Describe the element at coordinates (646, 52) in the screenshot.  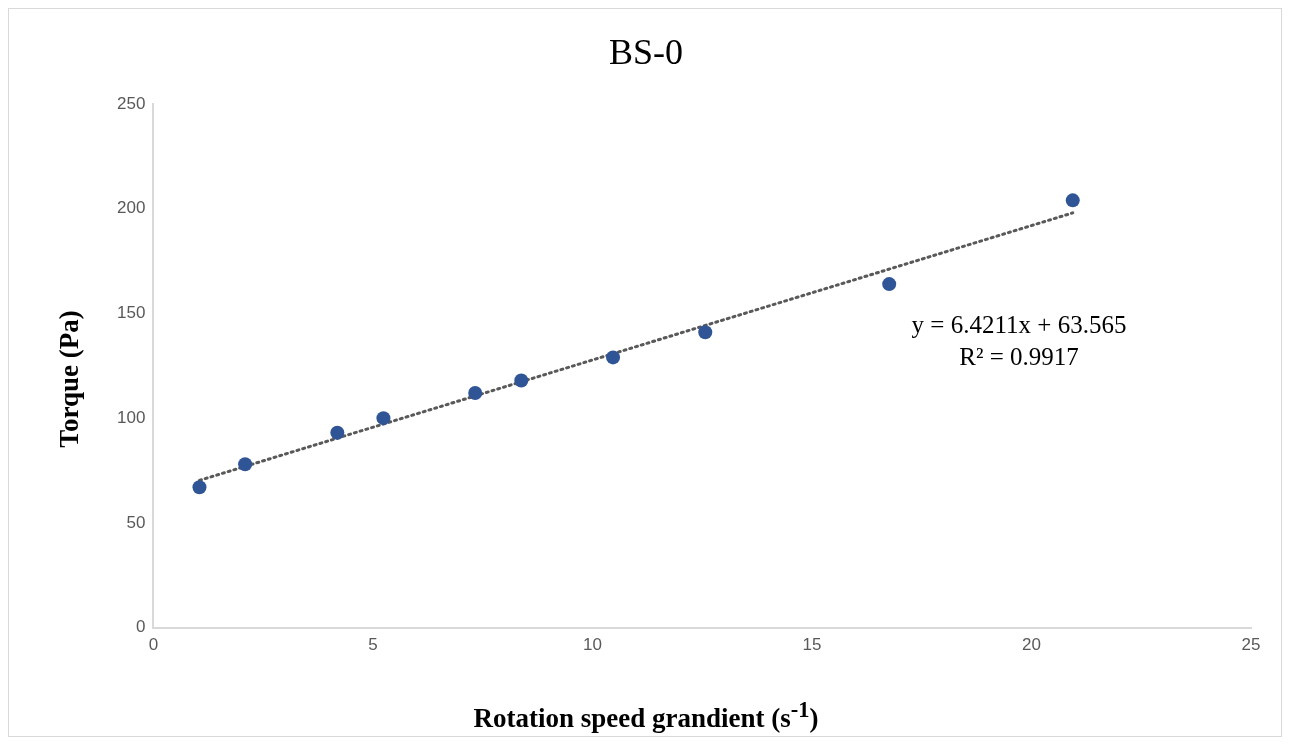
I see `chart-title: BS-0` at that location.